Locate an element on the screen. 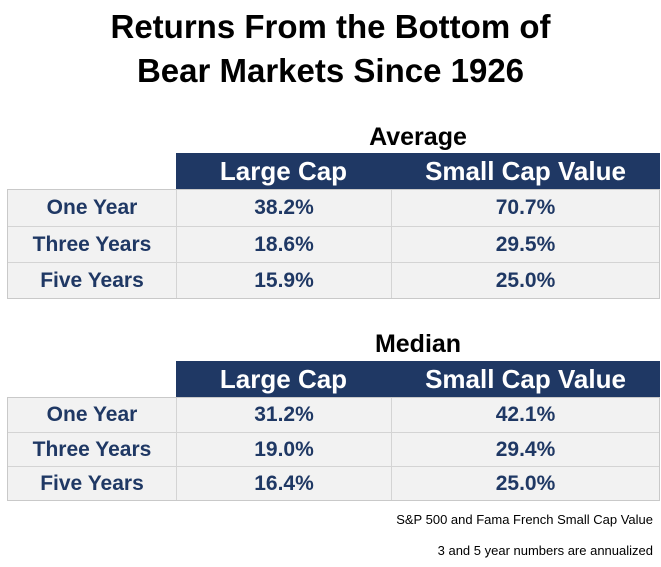 Image resolution: width=661 pixels, height=567 pixels. source-note: S&P 500 and Fama French Small Cap Value is located at coordinates (524, 519).